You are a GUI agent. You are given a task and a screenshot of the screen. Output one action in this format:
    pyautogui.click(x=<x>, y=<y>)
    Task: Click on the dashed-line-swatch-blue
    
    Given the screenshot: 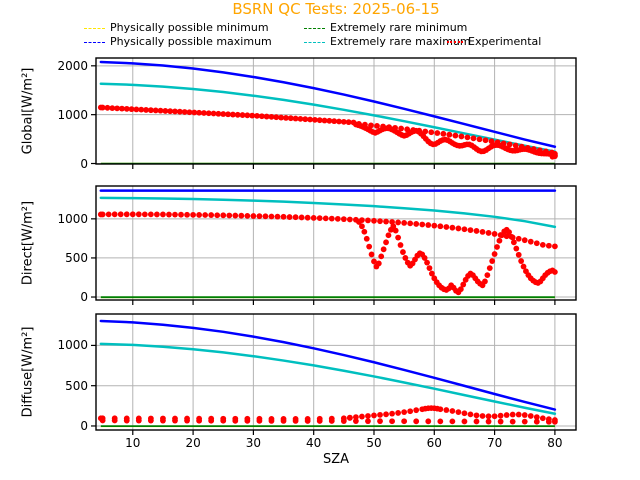 What is the action you would take?
    pyautogui.click(x=94, y=42)
    